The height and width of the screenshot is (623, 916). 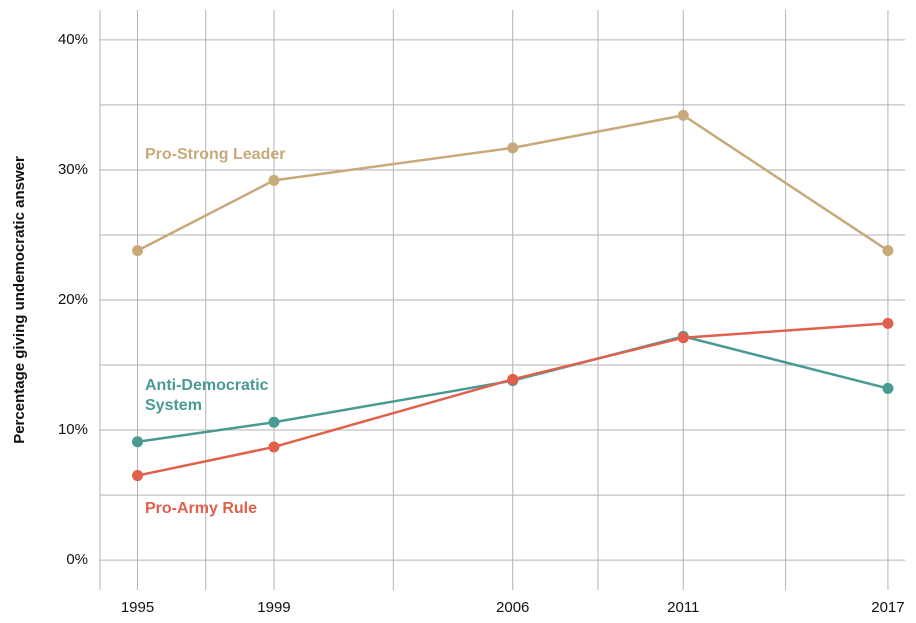 What do you see at coordinates (73, 429) in the screenshot?
I see `y-tick-label: 10%` at bounding box center [73, 429].